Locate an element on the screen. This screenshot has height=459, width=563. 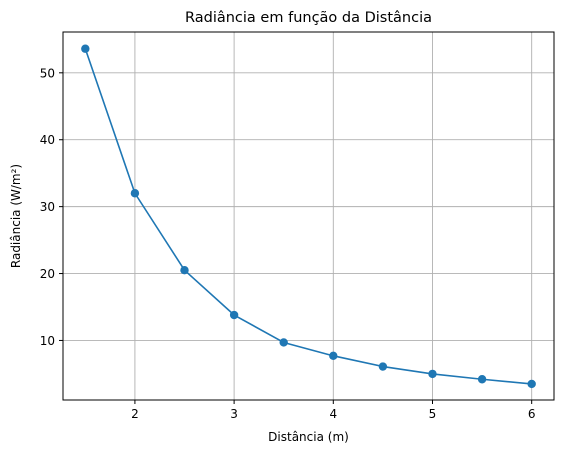
y-tick-label: 10 is located at coordinates (47, 341).